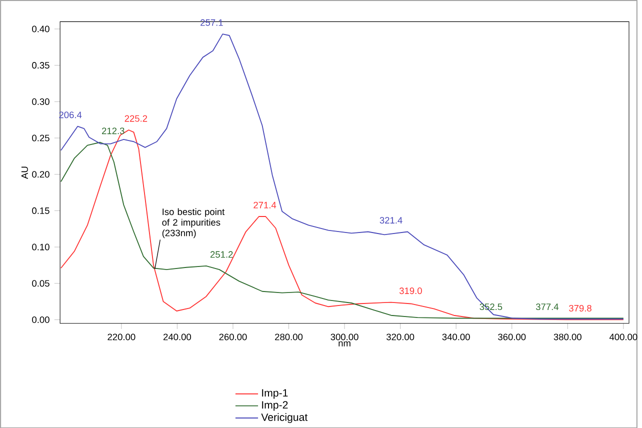 The height and width of the screenshot is (428, 642). What do you see at coordinates (580, 308) in the screenshot?
I see `annotation: 379.8` at bounding box center [580, 308].